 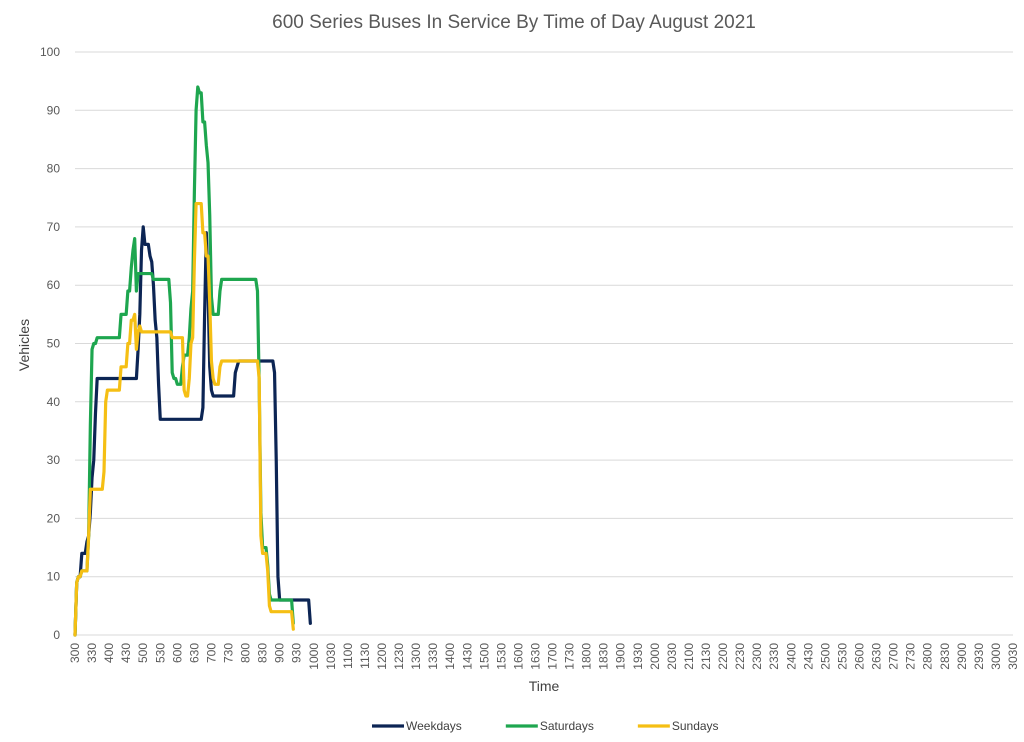 What do you see at coordinates (92, 653) in the screenshot?
I see `x-tick-label: 330` at bounding box center [92, 653].